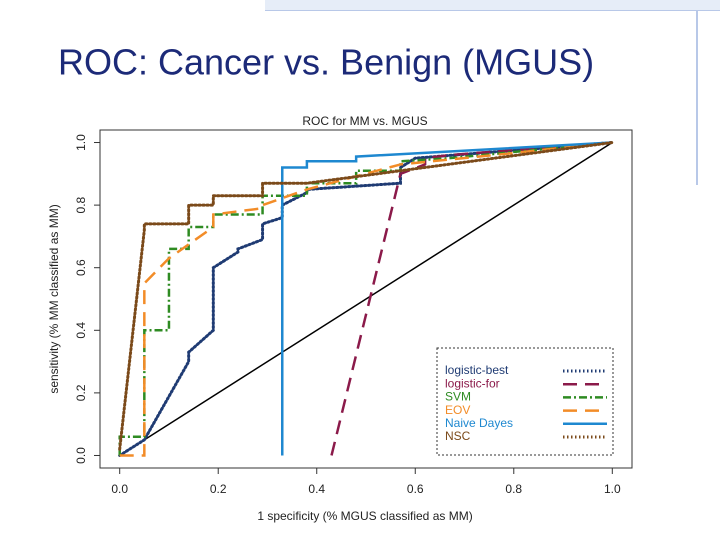 The width and height of the screenshot is (720, 540). What do you see at coordinates (612, 489) in the screenshot?
I see `x-tick-label: 1.0` at bounding box center [612, 489].